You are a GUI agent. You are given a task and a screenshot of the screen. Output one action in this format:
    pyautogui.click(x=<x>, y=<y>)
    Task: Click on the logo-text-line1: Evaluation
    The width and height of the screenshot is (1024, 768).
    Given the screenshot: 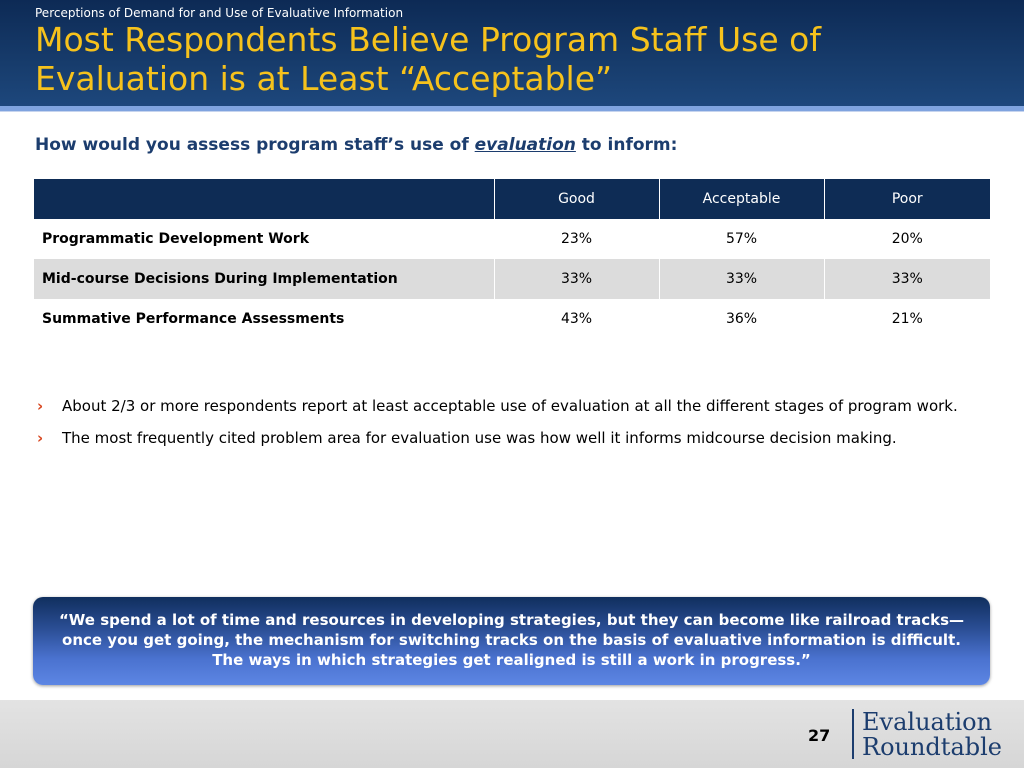 What is the action you would take?
    pyautogui.click(x=927, y=722)
    